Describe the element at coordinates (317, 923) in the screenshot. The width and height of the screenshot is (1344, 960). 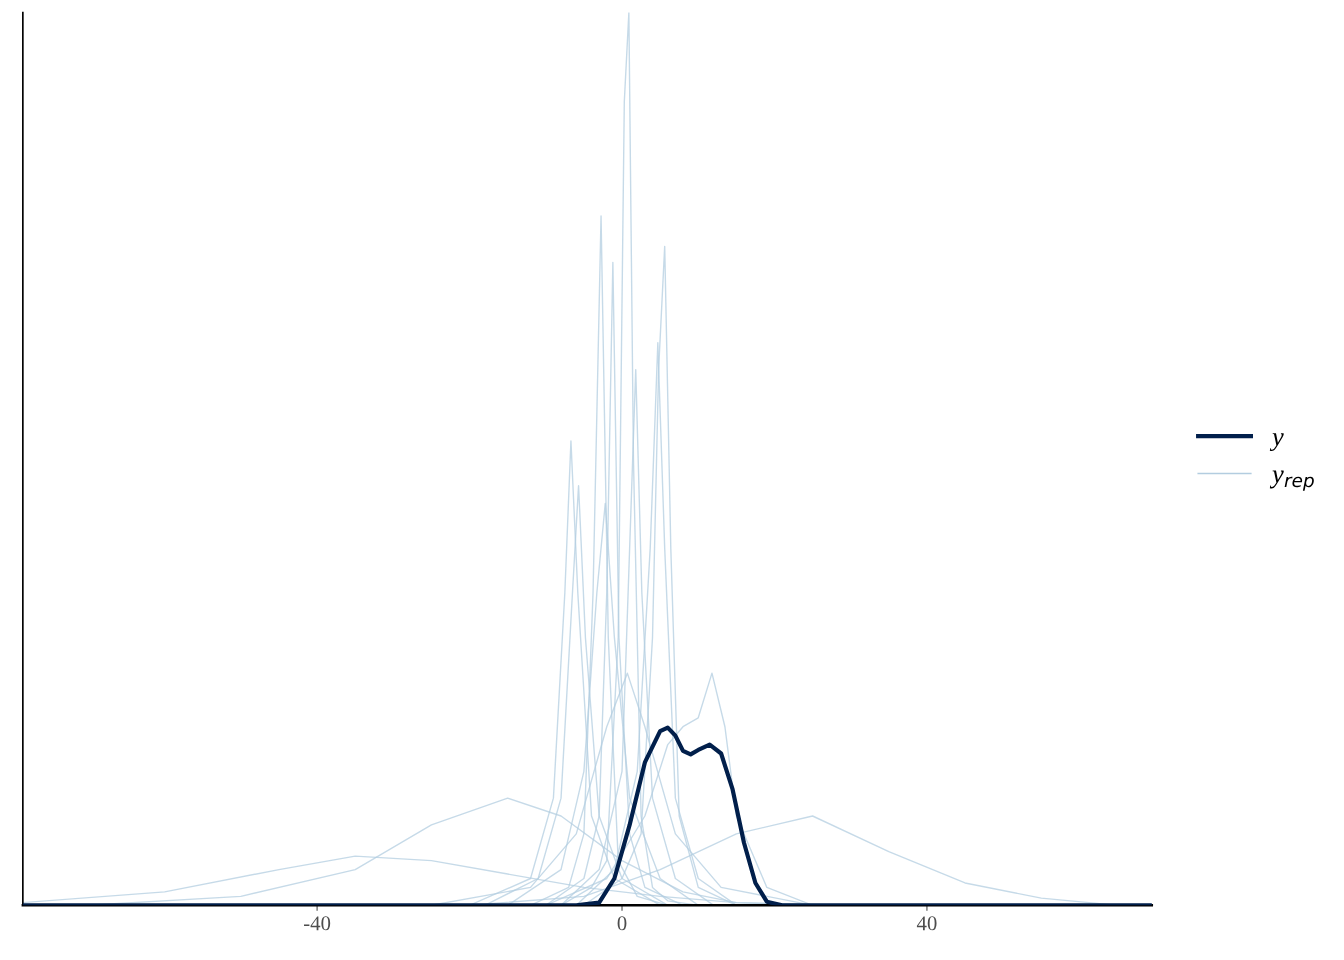
I see `x-tick-label: -40` at that location.